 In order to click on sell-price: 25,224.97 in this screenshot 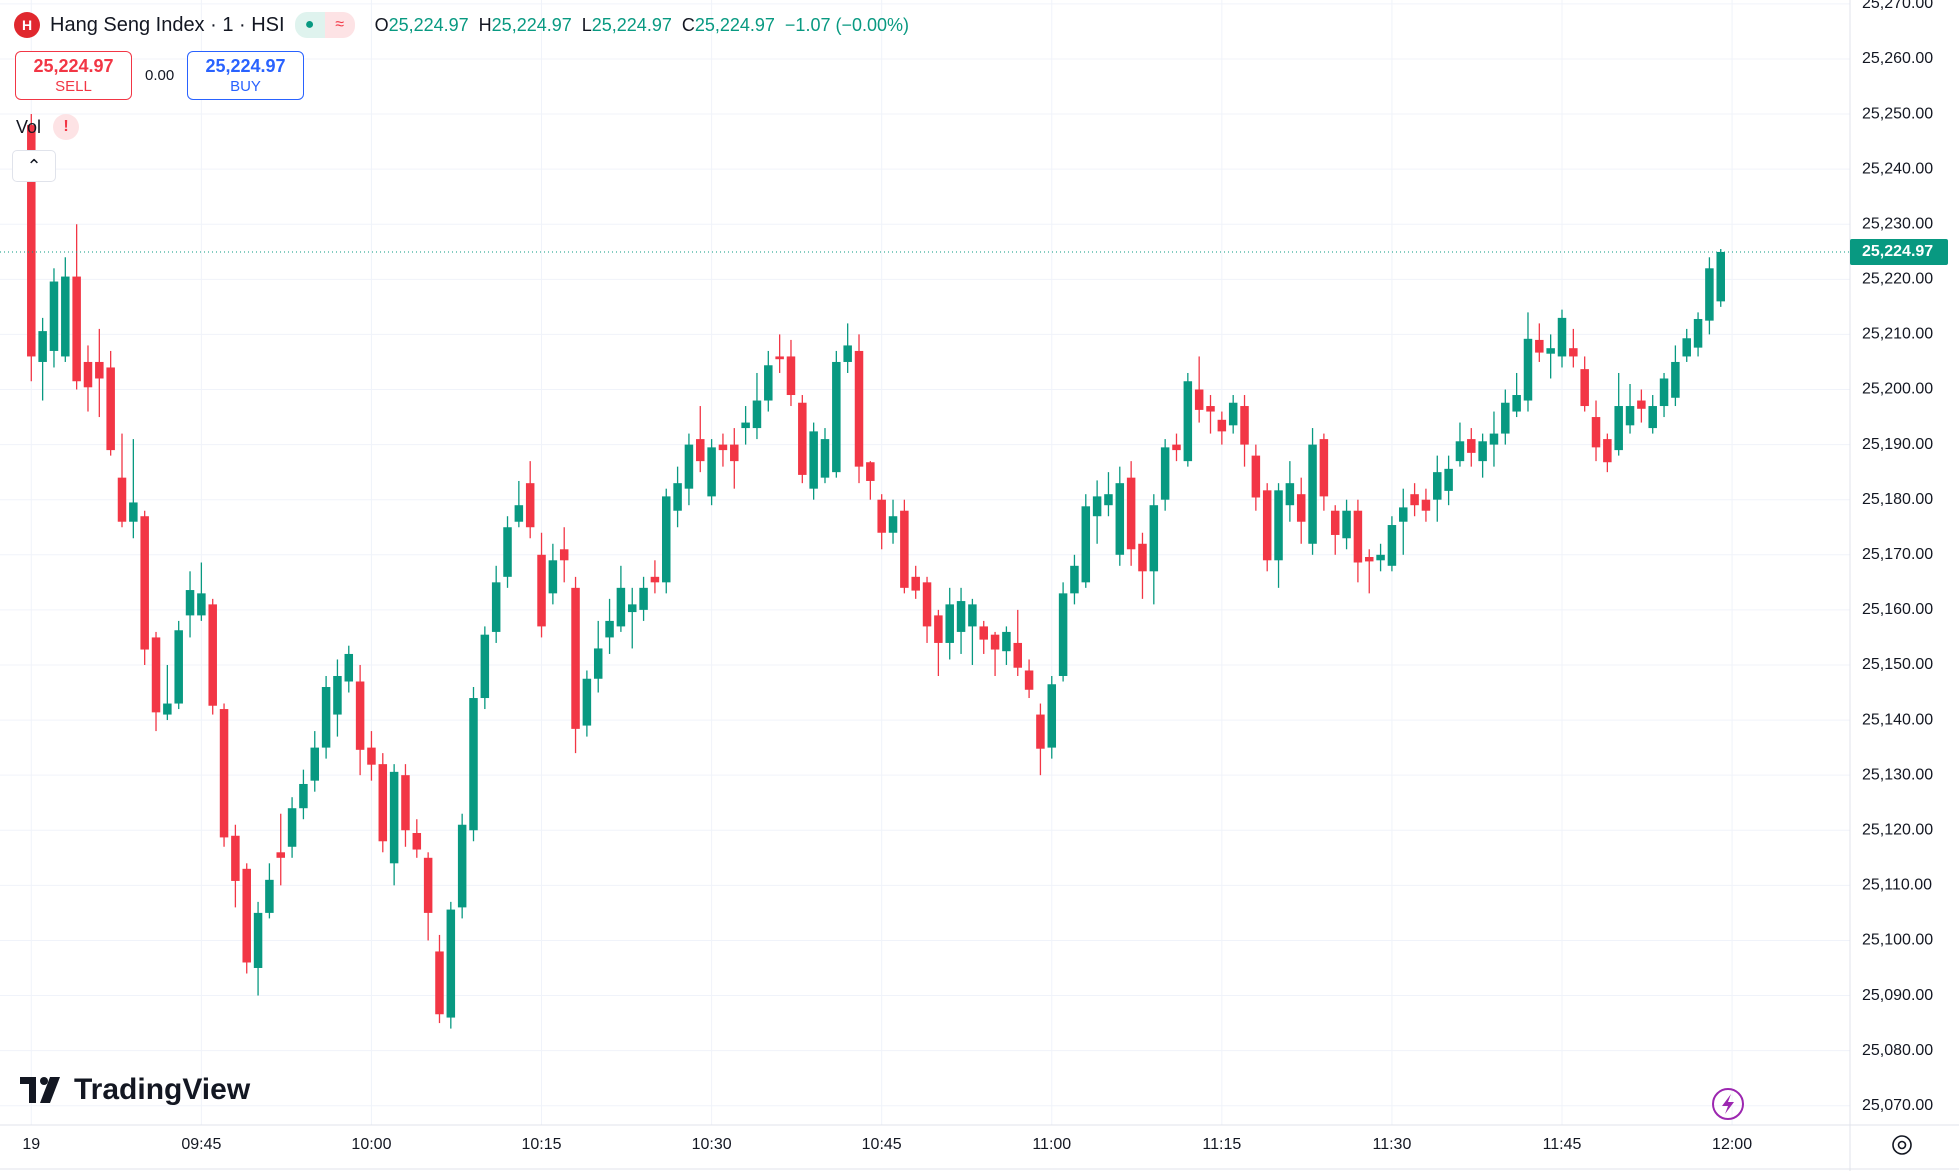, I will do `click(73, 66)`.